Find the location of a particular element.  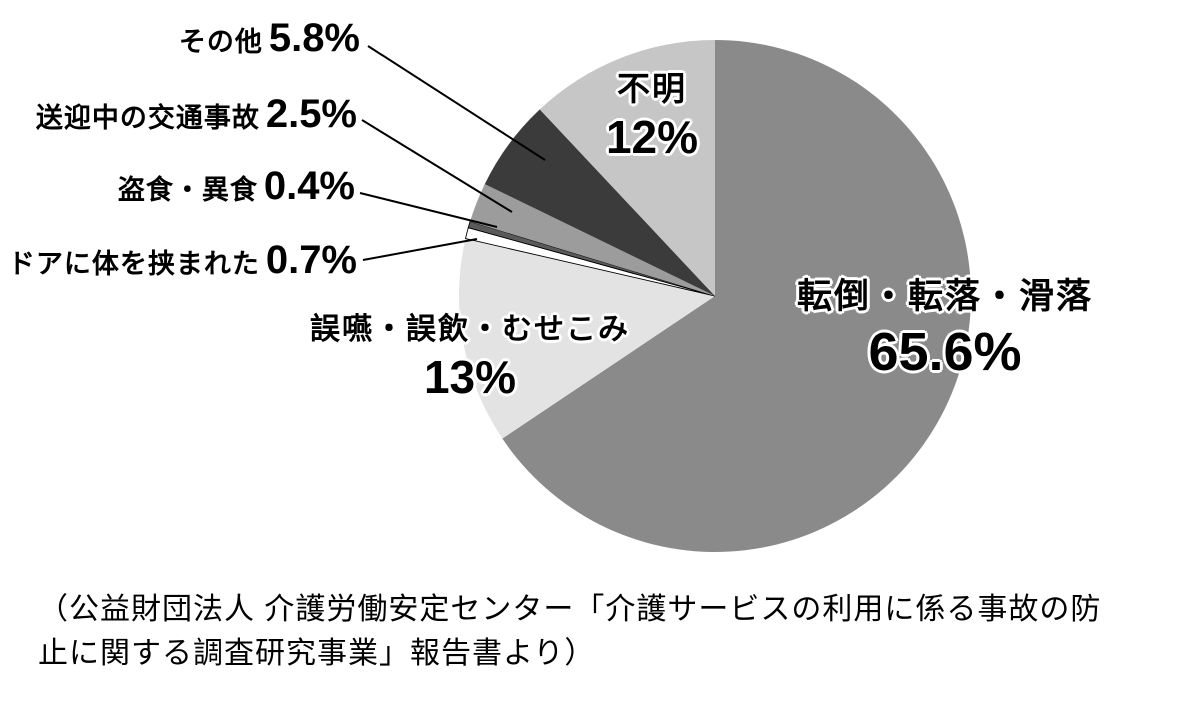

leader-line-toshoku is located at coordinates (428, 210).